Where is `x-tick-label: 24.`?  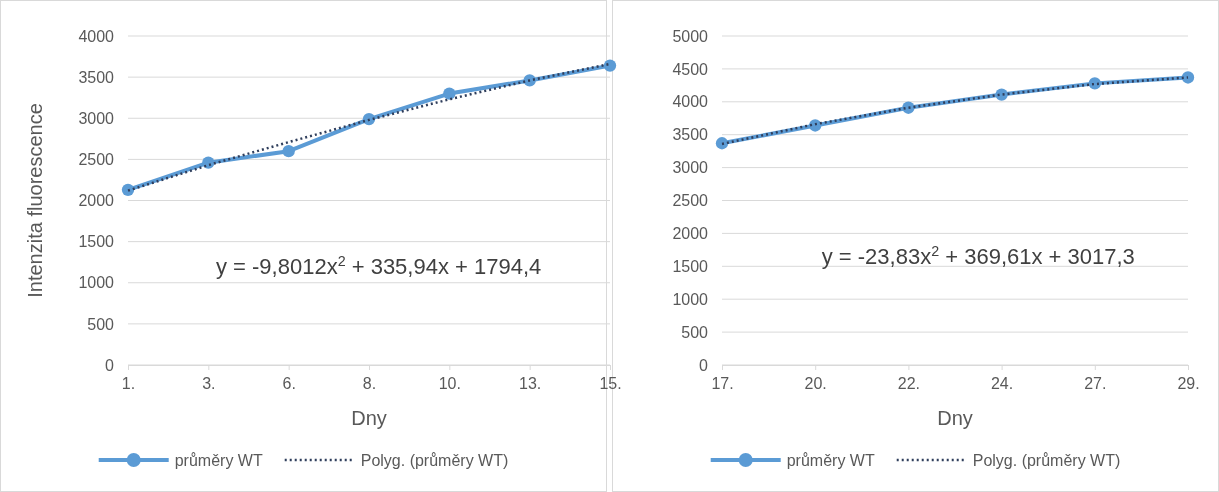 x-tick-label: 24. is located at coordinates (1002, 384).